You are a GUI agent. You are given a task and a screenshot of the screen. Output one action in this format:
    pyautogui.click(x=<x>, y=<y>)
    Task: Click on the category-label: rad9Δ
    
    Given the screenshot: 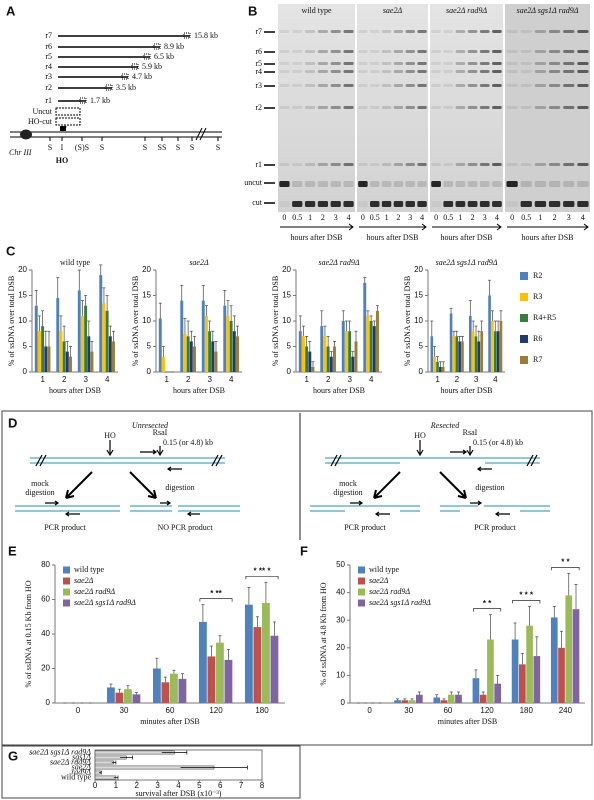 What is the action you would take?
    pyautogui.click(x=81, y=771)
    